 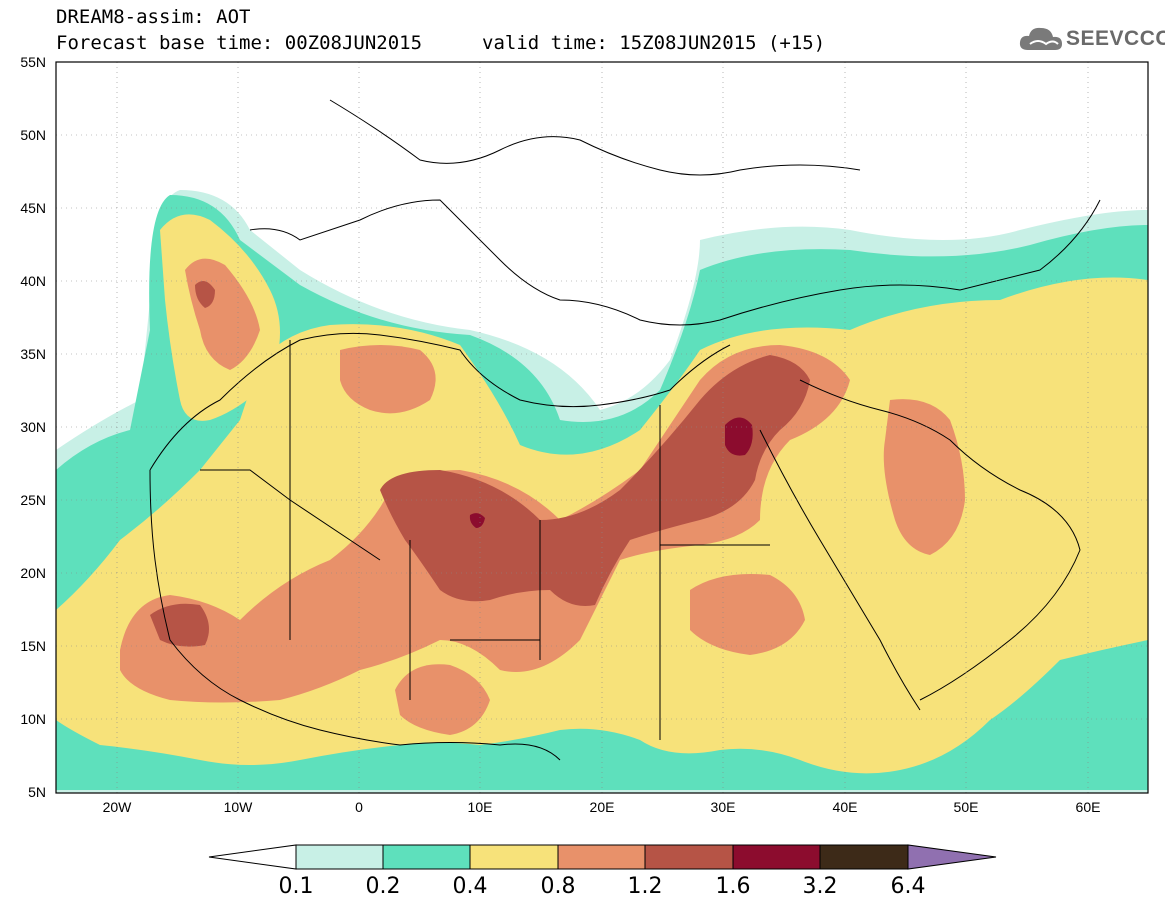 I want to click on colorbar-max-arrow, so click(x=952, y=857).